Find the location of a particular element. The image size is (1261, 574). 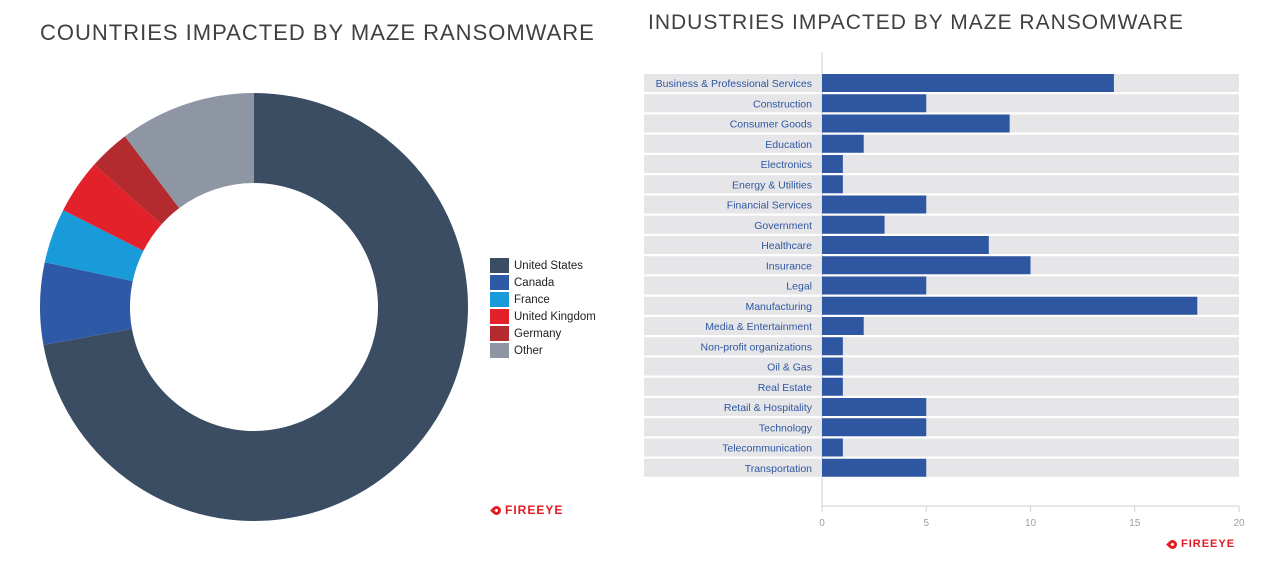

donut-slice-germany is located at coordinates (137, 180).